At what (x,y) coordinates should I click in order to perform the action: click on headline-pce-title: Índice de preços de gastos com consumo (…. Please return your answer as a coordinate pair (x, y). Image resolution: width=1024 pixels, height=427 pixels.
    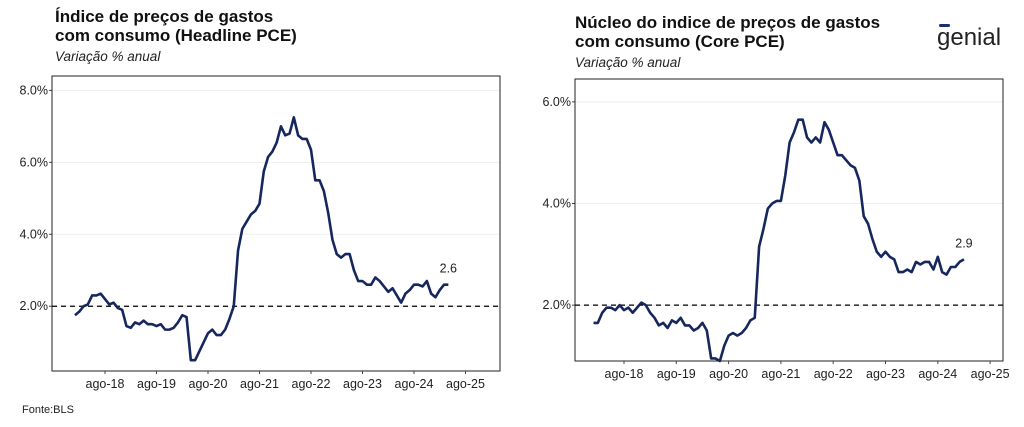
    Looking at the image, I should click on (225, 35).